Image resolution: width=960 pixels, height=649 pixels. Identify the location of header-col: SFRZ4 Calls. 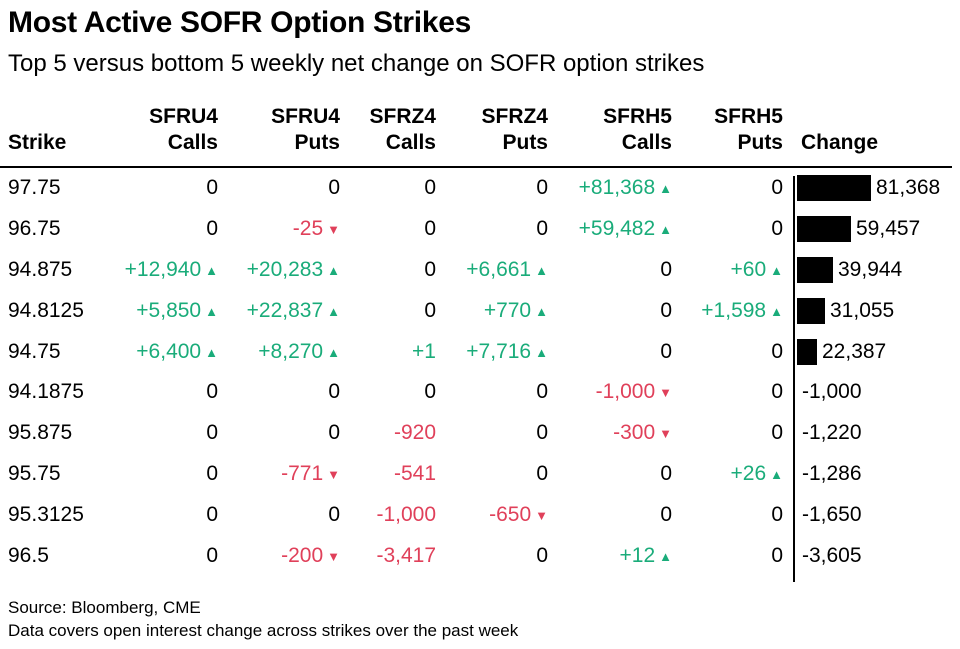
(398, 136).